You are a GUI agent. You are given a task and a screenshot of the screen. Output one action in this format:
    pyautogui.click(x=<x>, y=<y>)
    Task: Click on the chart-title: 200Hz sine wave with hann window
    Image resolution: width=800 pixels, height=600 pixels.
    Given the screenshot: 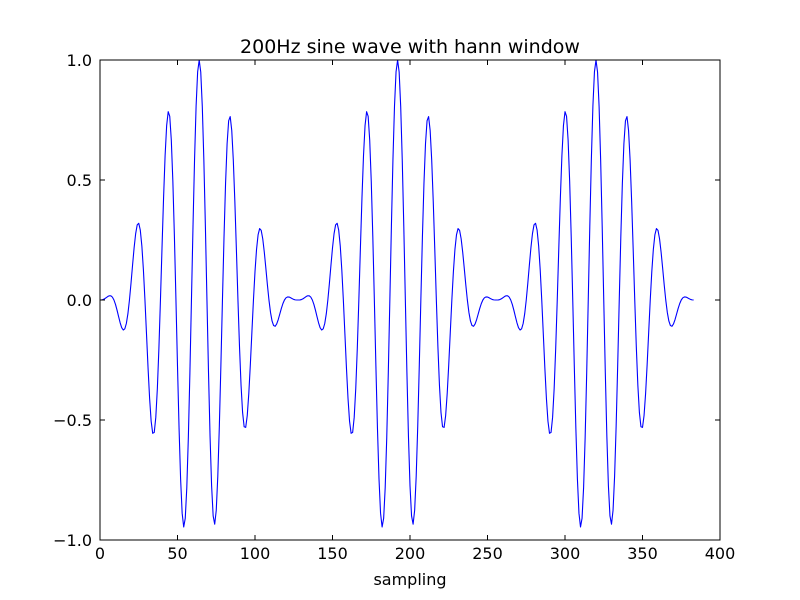 What is the action you would take?
    pyautogui.click(x=410, y=47)
    